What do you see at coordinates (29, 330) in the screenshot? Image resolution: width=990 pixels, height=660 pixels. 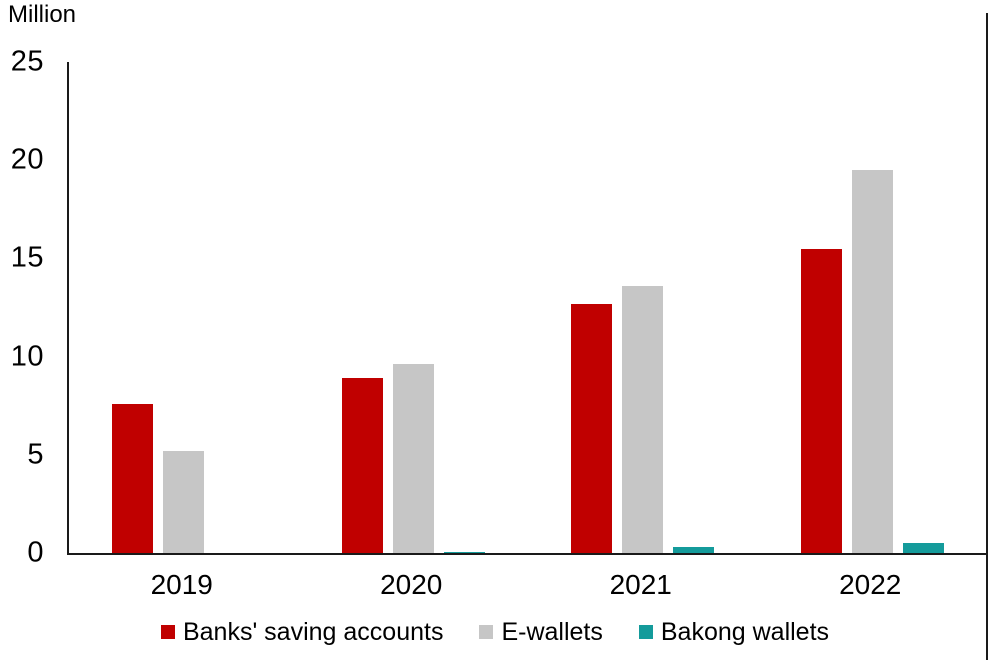 I see `y-axis: 25 20 15 10 5 0` at bounding box center [29, 330].